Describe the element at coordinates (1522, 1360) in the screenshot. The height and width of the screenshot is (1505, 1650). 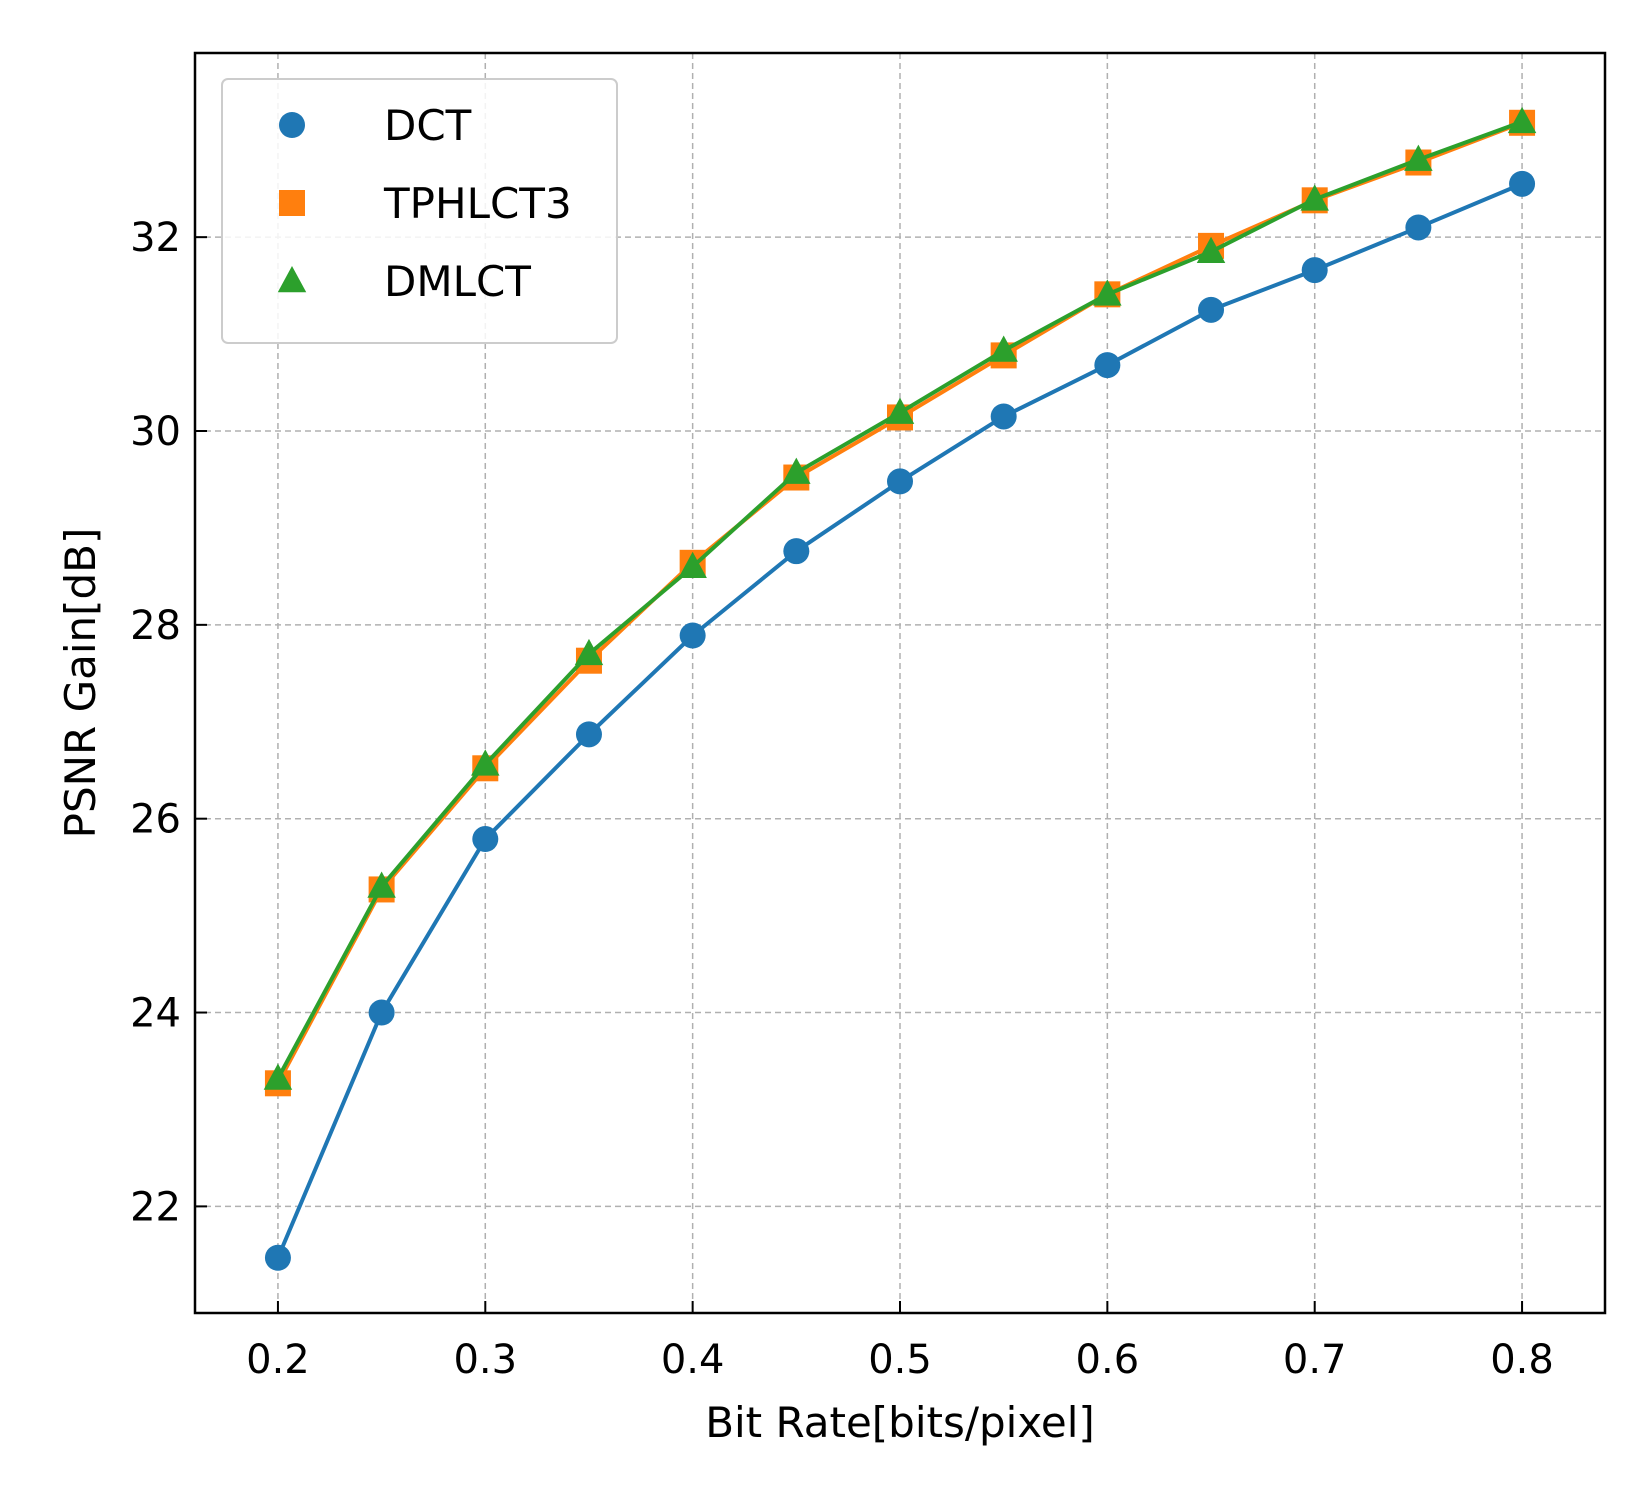
I see `x-tick-label: 0.8` at that location.